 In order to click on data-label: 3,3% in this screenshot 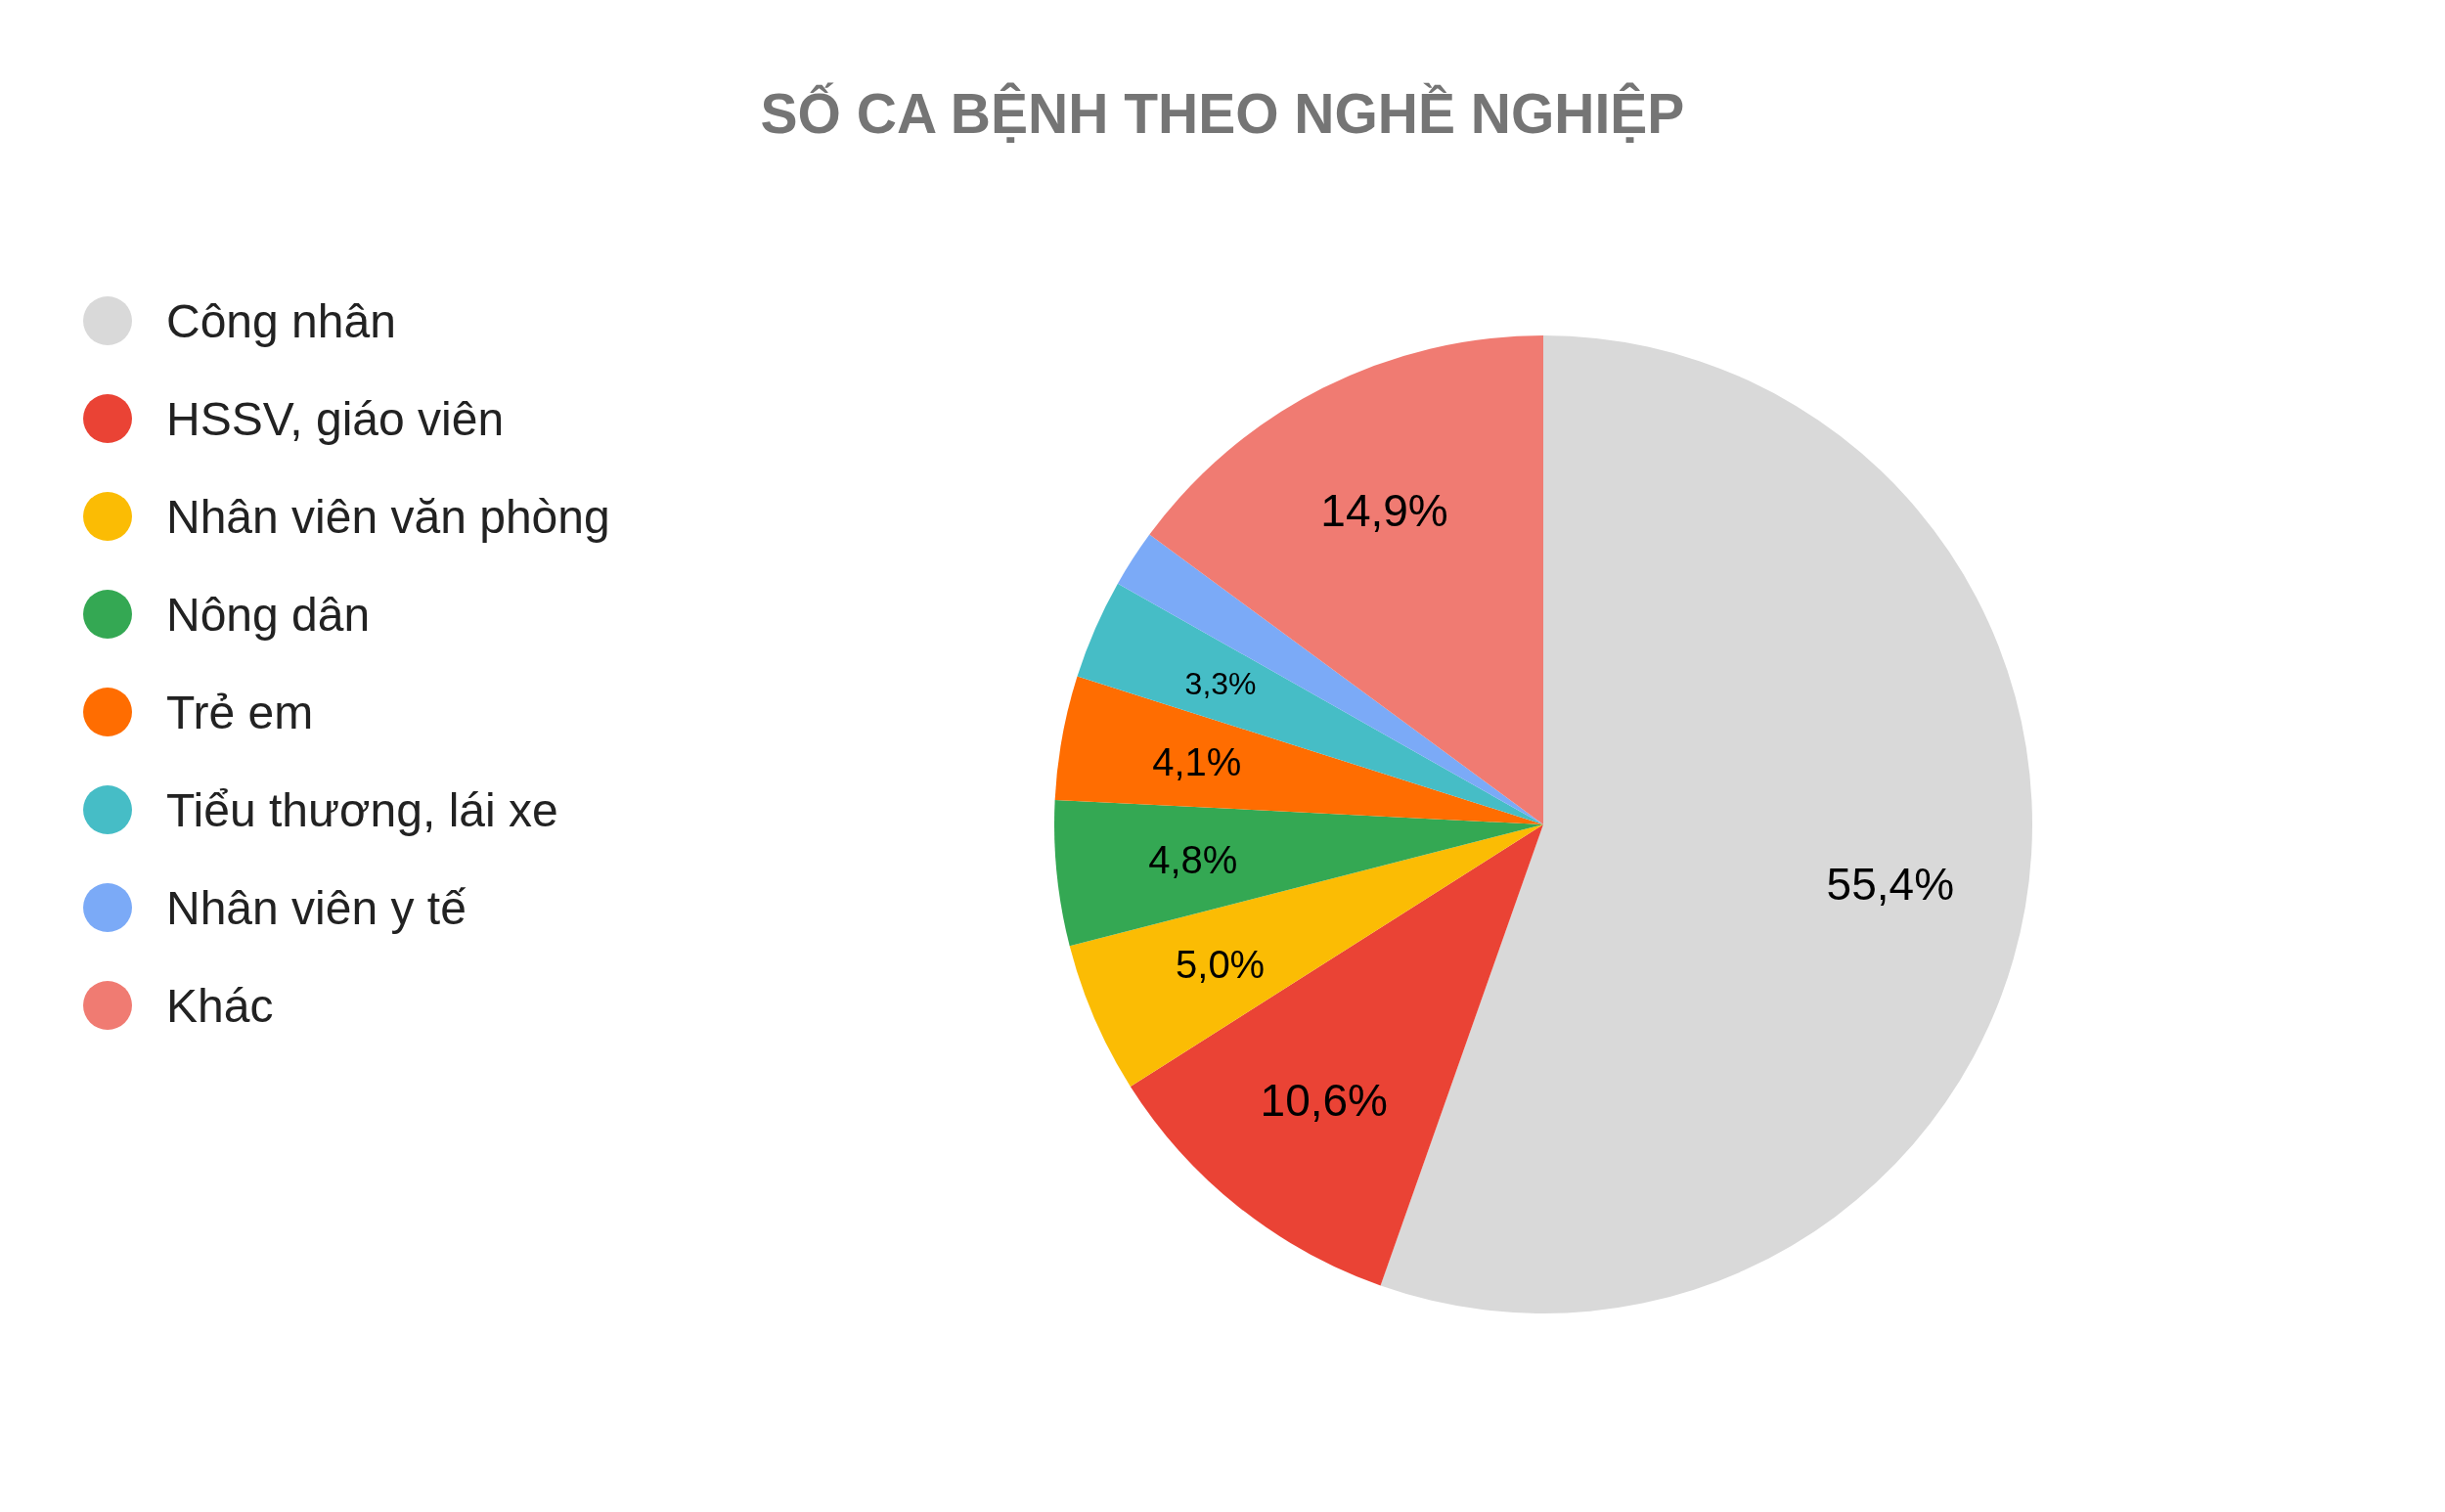, I will do `click(1220, 683)`.